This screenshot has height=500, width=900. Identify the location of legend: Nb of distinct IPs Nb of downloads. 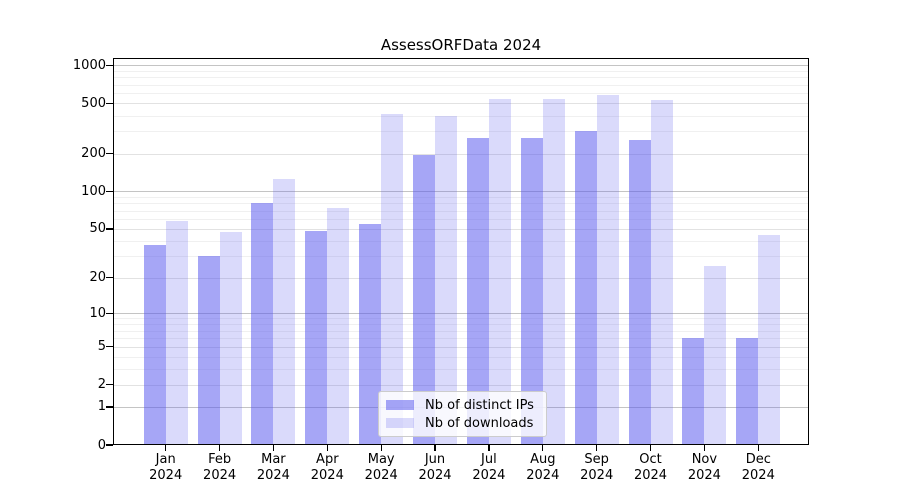
(462, 414).